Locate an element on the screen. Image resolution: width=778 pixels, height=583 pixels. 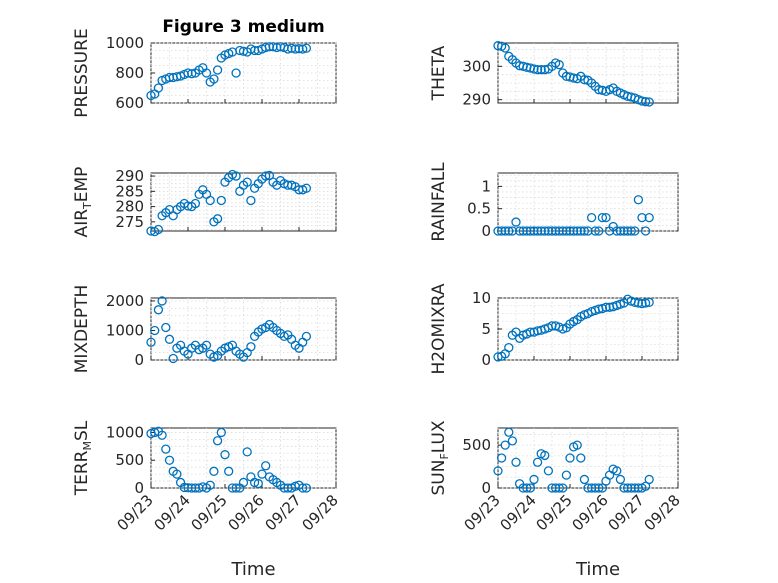
panel-theta: 290 300 THETA is located at coordinates (554, 75).